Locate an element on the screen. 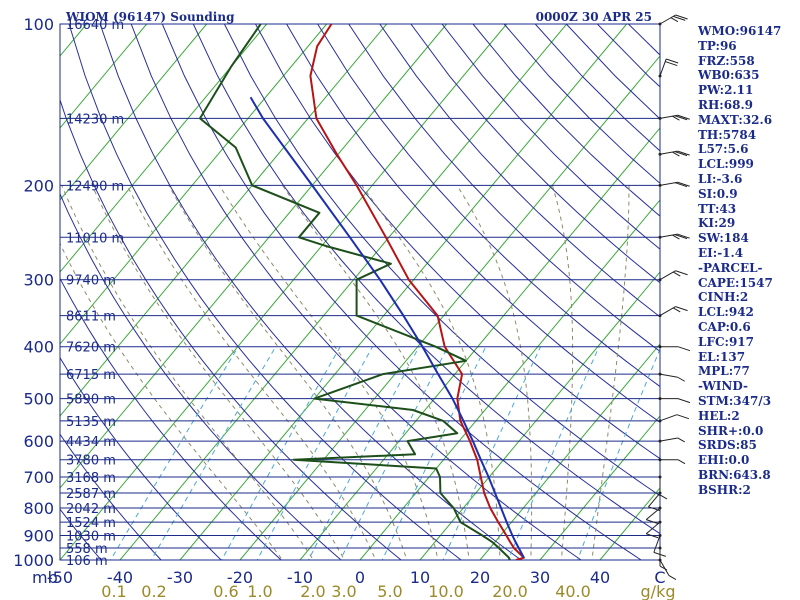 The width and height of the screenshot is (800, 600). mixing-ratio-label: 0.6 is located at coordinates (225, 591).